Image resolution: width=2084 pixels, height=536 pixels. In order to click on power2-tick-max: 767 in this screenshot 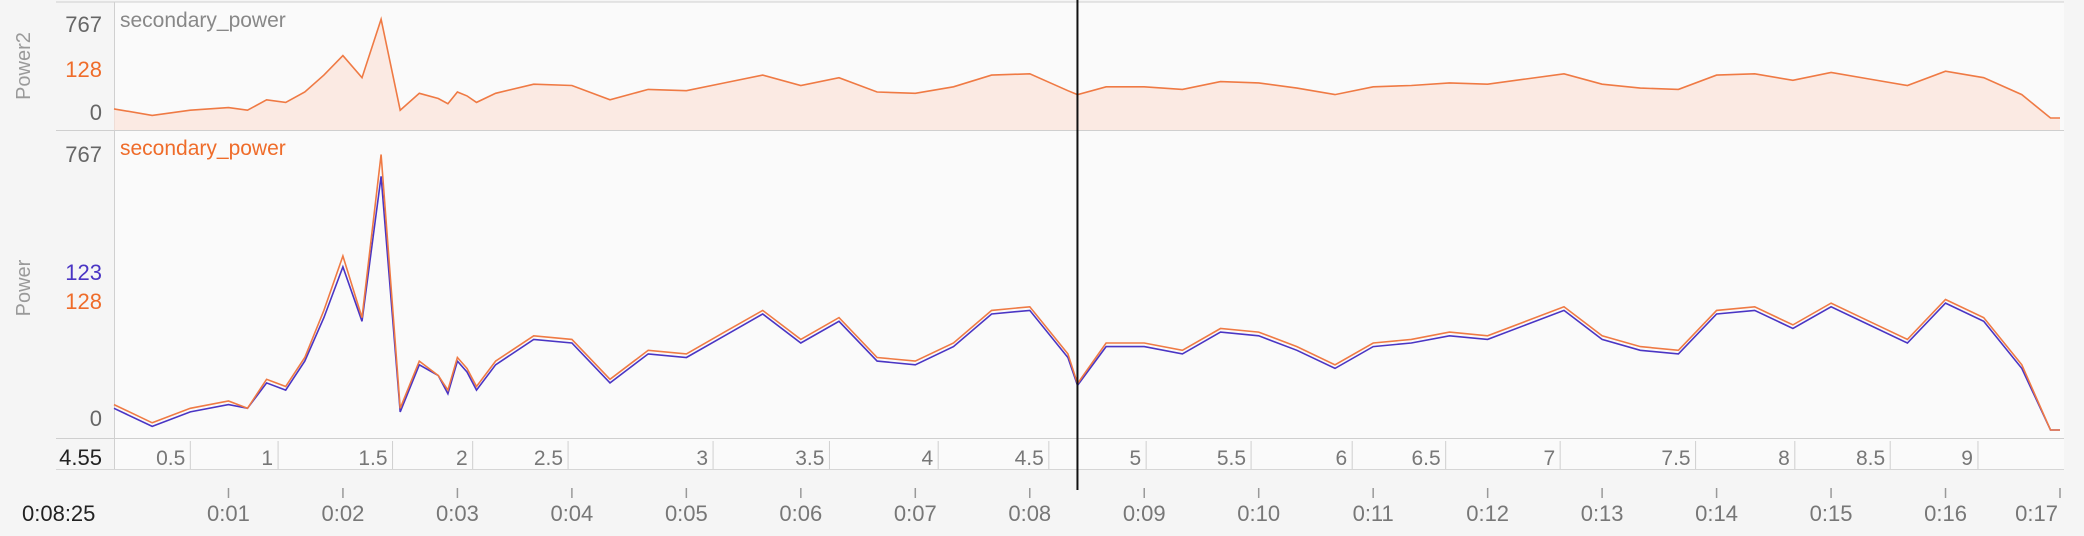, I will do `click(83, 24)`.